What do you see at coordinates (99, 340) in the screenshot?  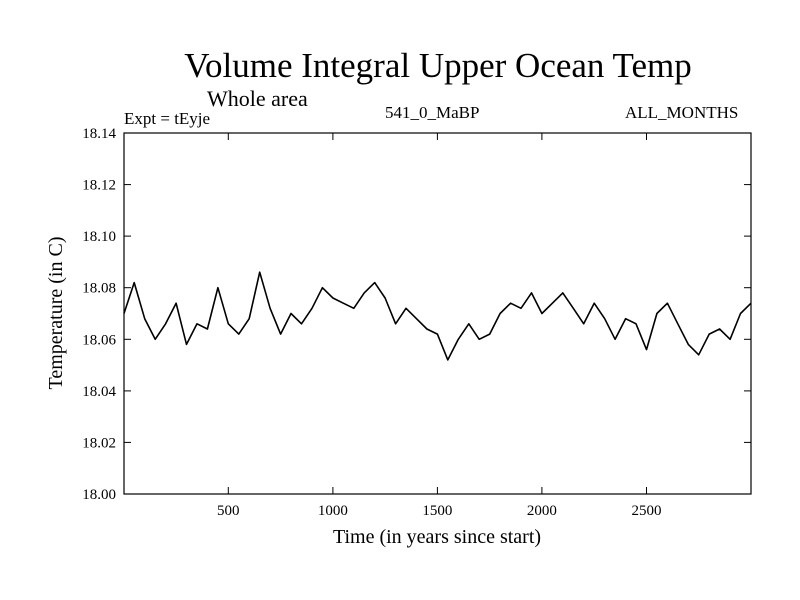 I see `y-tick-label: 18.06` at bounding box center [99, 340].